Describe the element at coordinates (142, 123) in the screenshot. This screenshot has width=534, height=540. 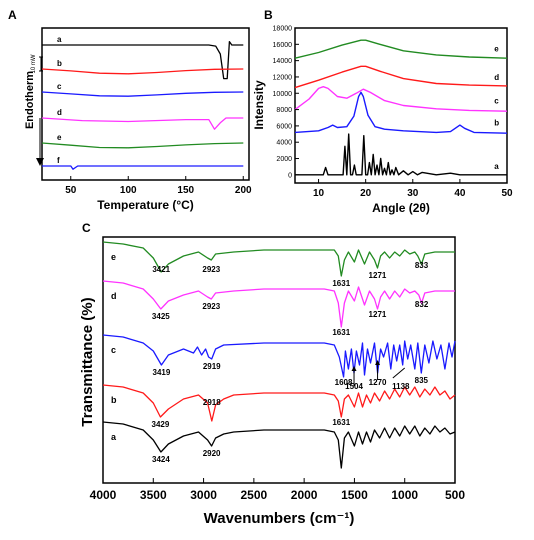
I see `dsc-curve-d` at that location.